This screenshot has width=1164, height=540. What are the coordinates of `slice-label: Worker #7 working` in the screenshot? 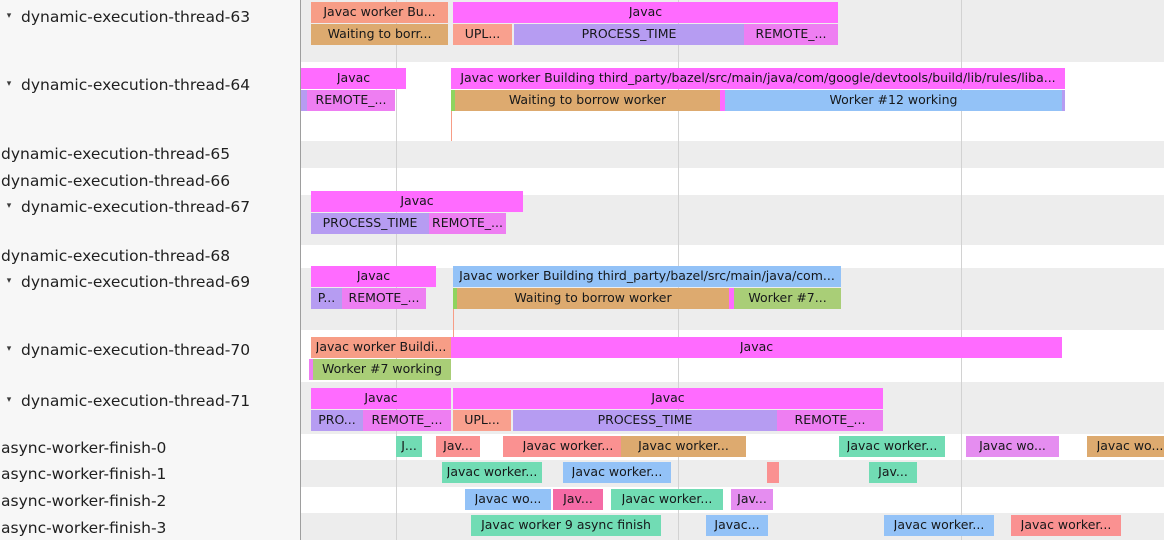 It's located at (382, 369).